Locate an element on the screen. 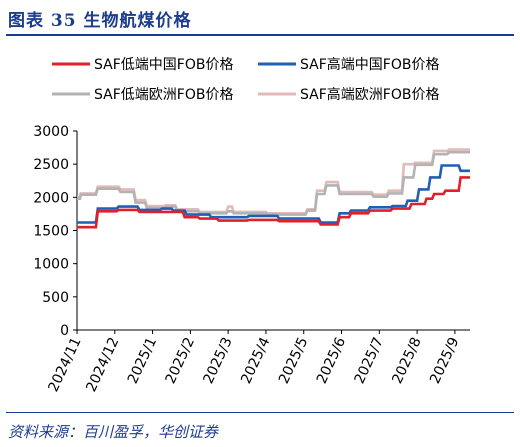 The image size is (520, 447). x-tick-label: 2025/3 is located at coordinates (217, 360).